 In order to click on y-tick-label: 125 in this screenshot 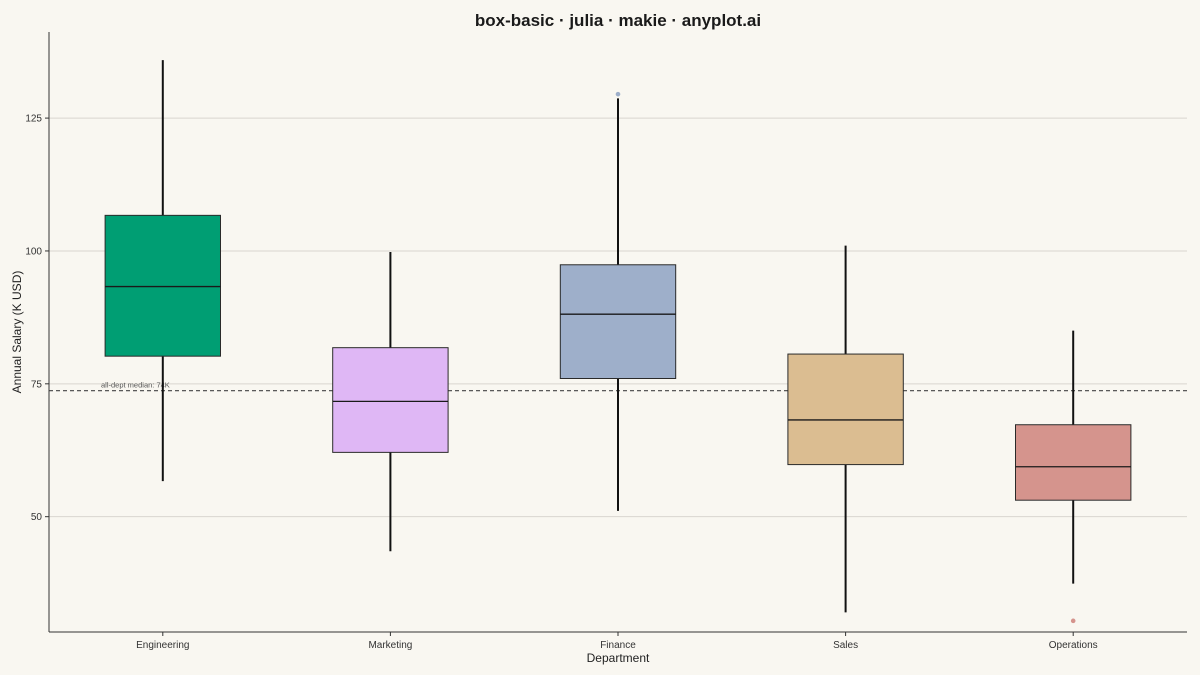, I will do `click(33, 119)`.